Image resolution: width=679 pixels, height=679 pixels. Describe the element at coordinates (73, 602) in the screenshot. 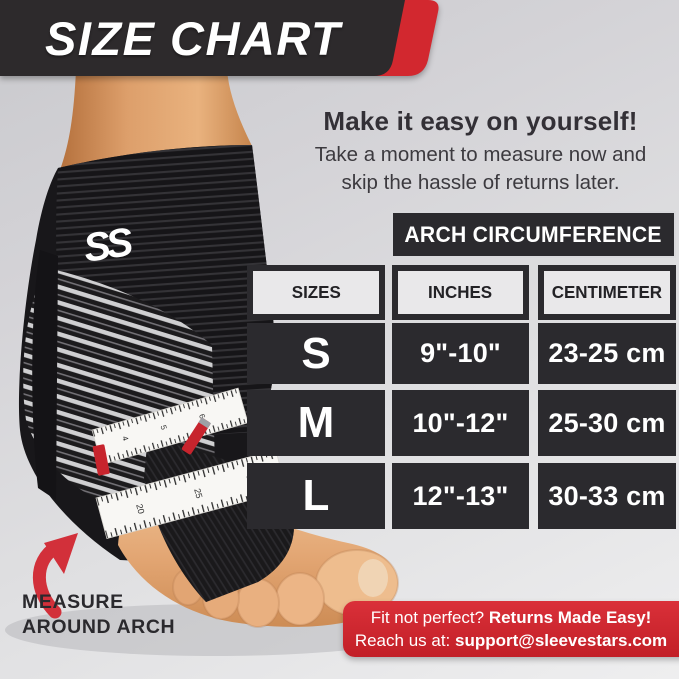

I see `measure-line-1: MEASURE` at that location.